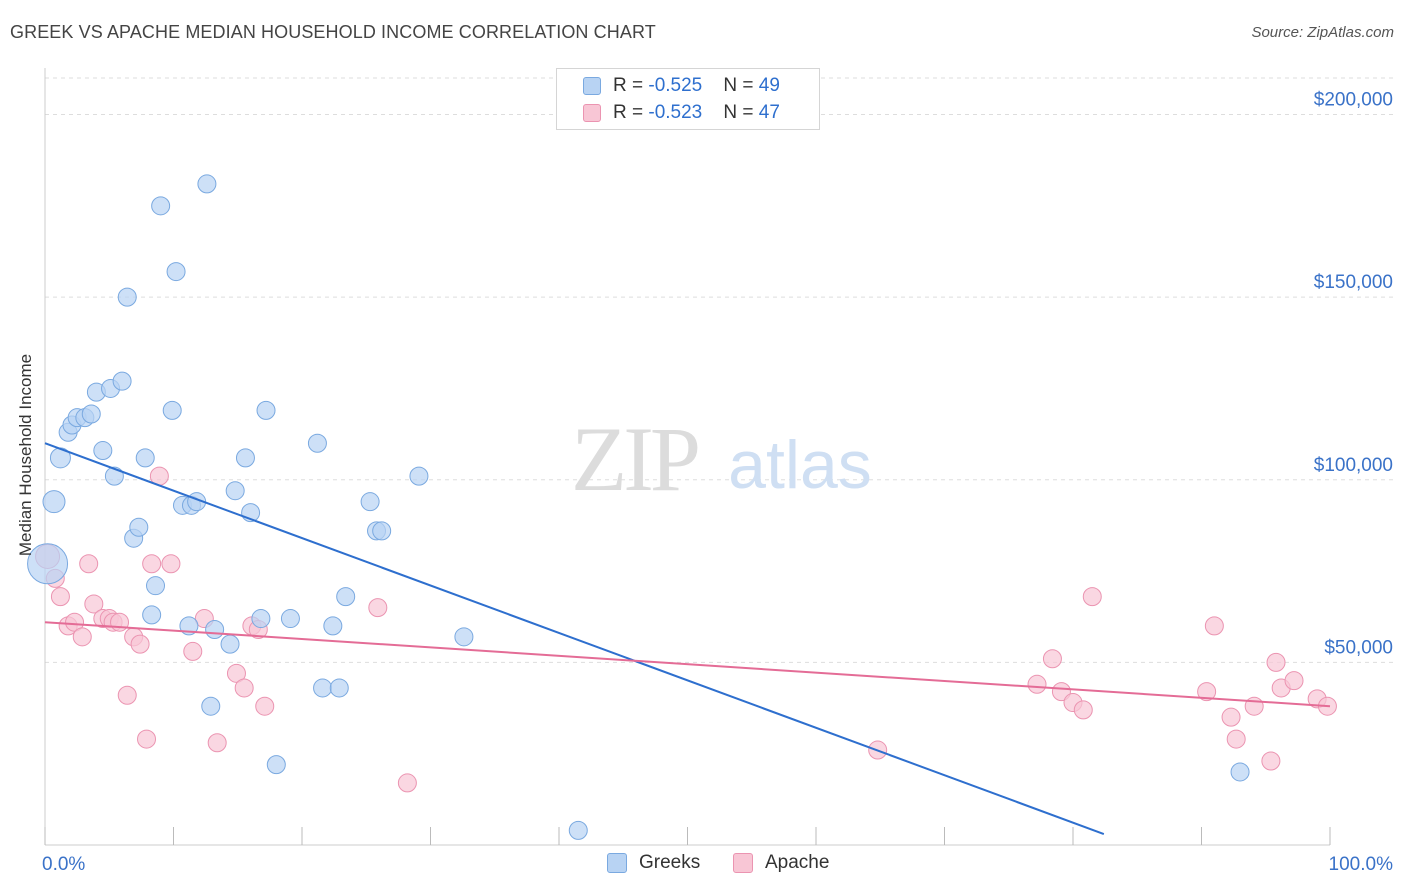  I want to click on greeks-swatch, so click(592, 86).